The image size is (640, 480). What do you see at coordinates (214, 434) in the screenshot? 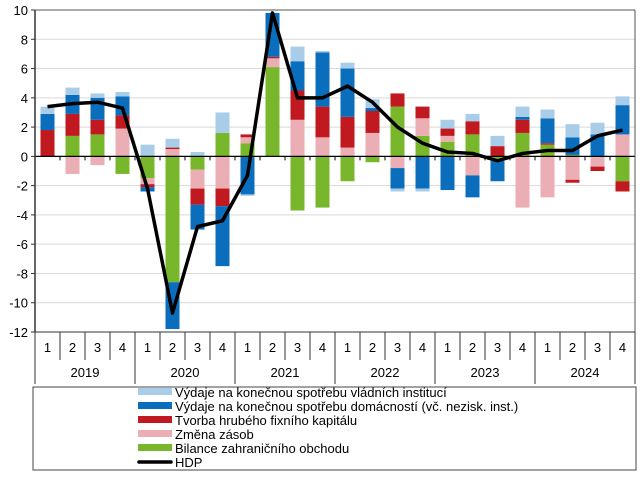
I see `legend-label: Změna zásob` at bounding box center [214, 434].